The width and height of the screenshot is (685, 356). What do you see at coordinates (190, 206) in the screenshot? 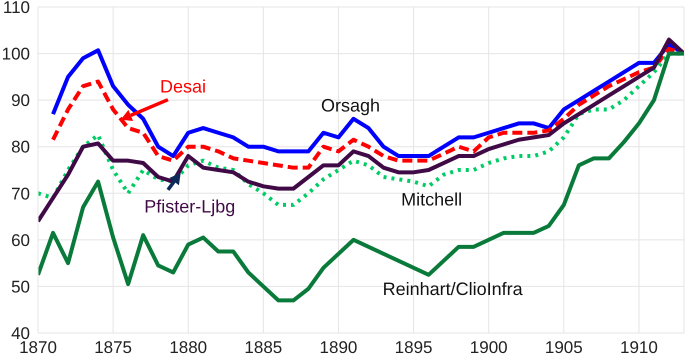
I see `series-label: Pfister-Ljbg` at bounding box center [190, 206].